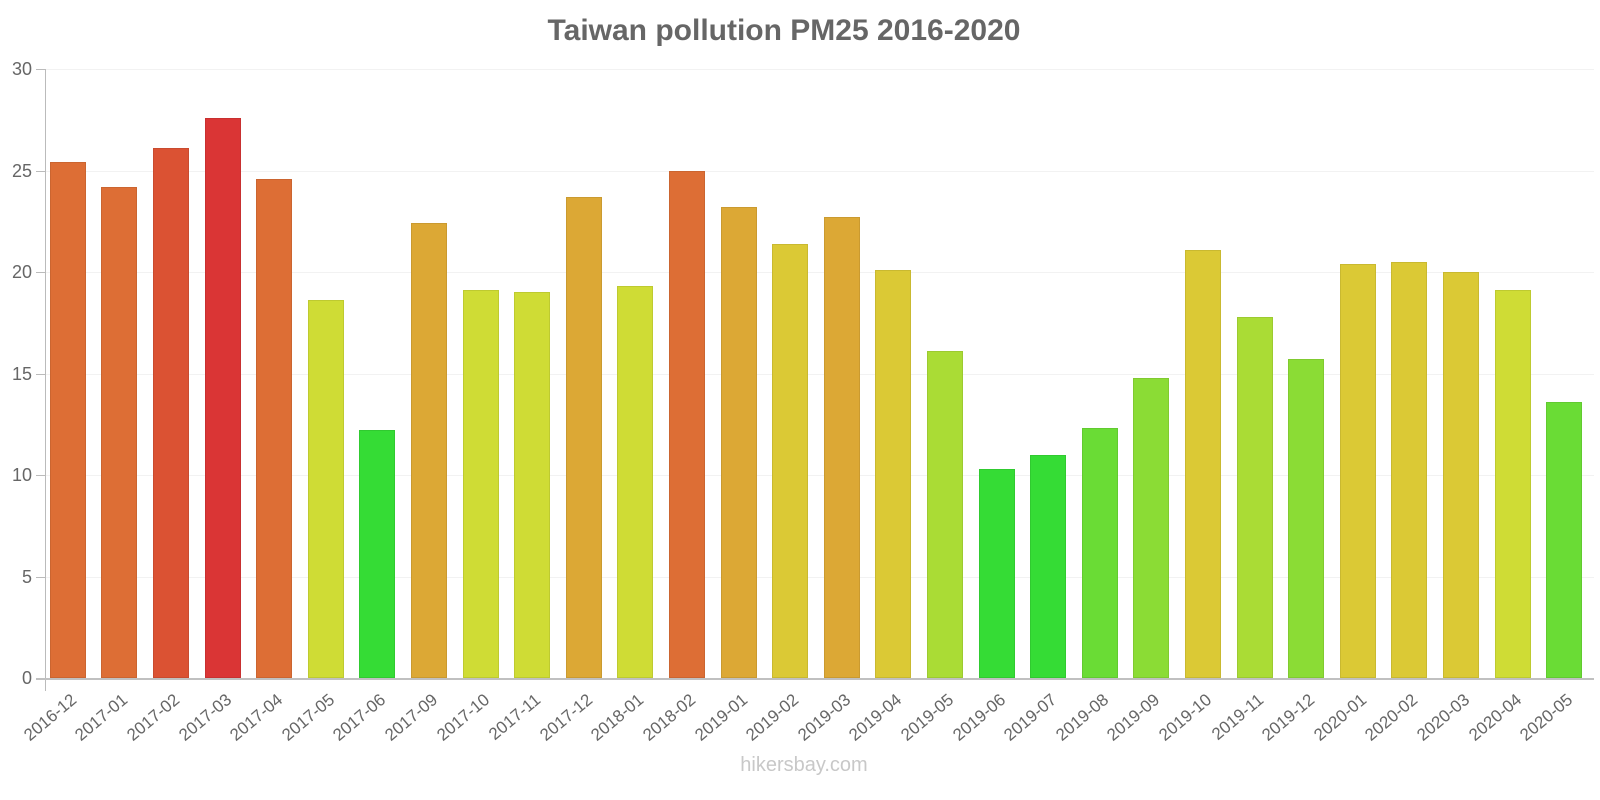 Image resolution: width=1600 pixels, height=800 pixels. What do you see at coordinates (26, 576) in the screenshot?
I see `y-tick-label: 5` at bounding box center [26, 576].